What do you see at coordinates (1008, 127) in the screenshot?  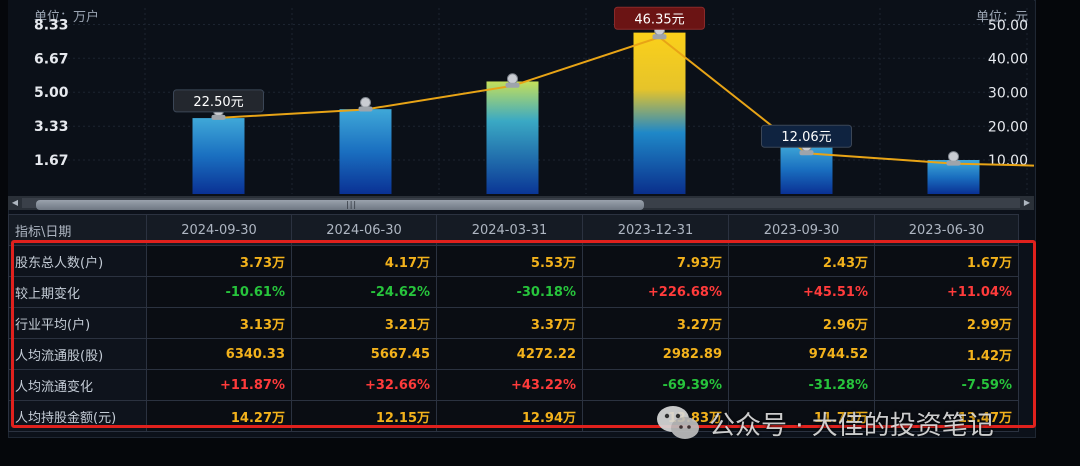 I see `right-tick-label: 20.00` at bounding box center [1008, 127].